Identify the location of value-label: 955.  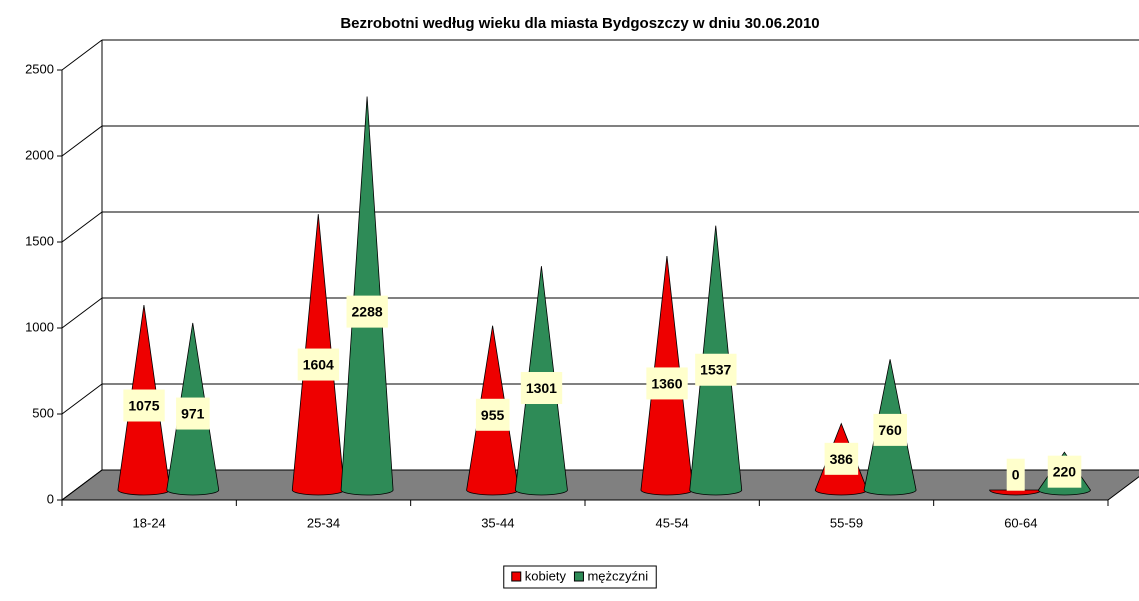
(493, 415).